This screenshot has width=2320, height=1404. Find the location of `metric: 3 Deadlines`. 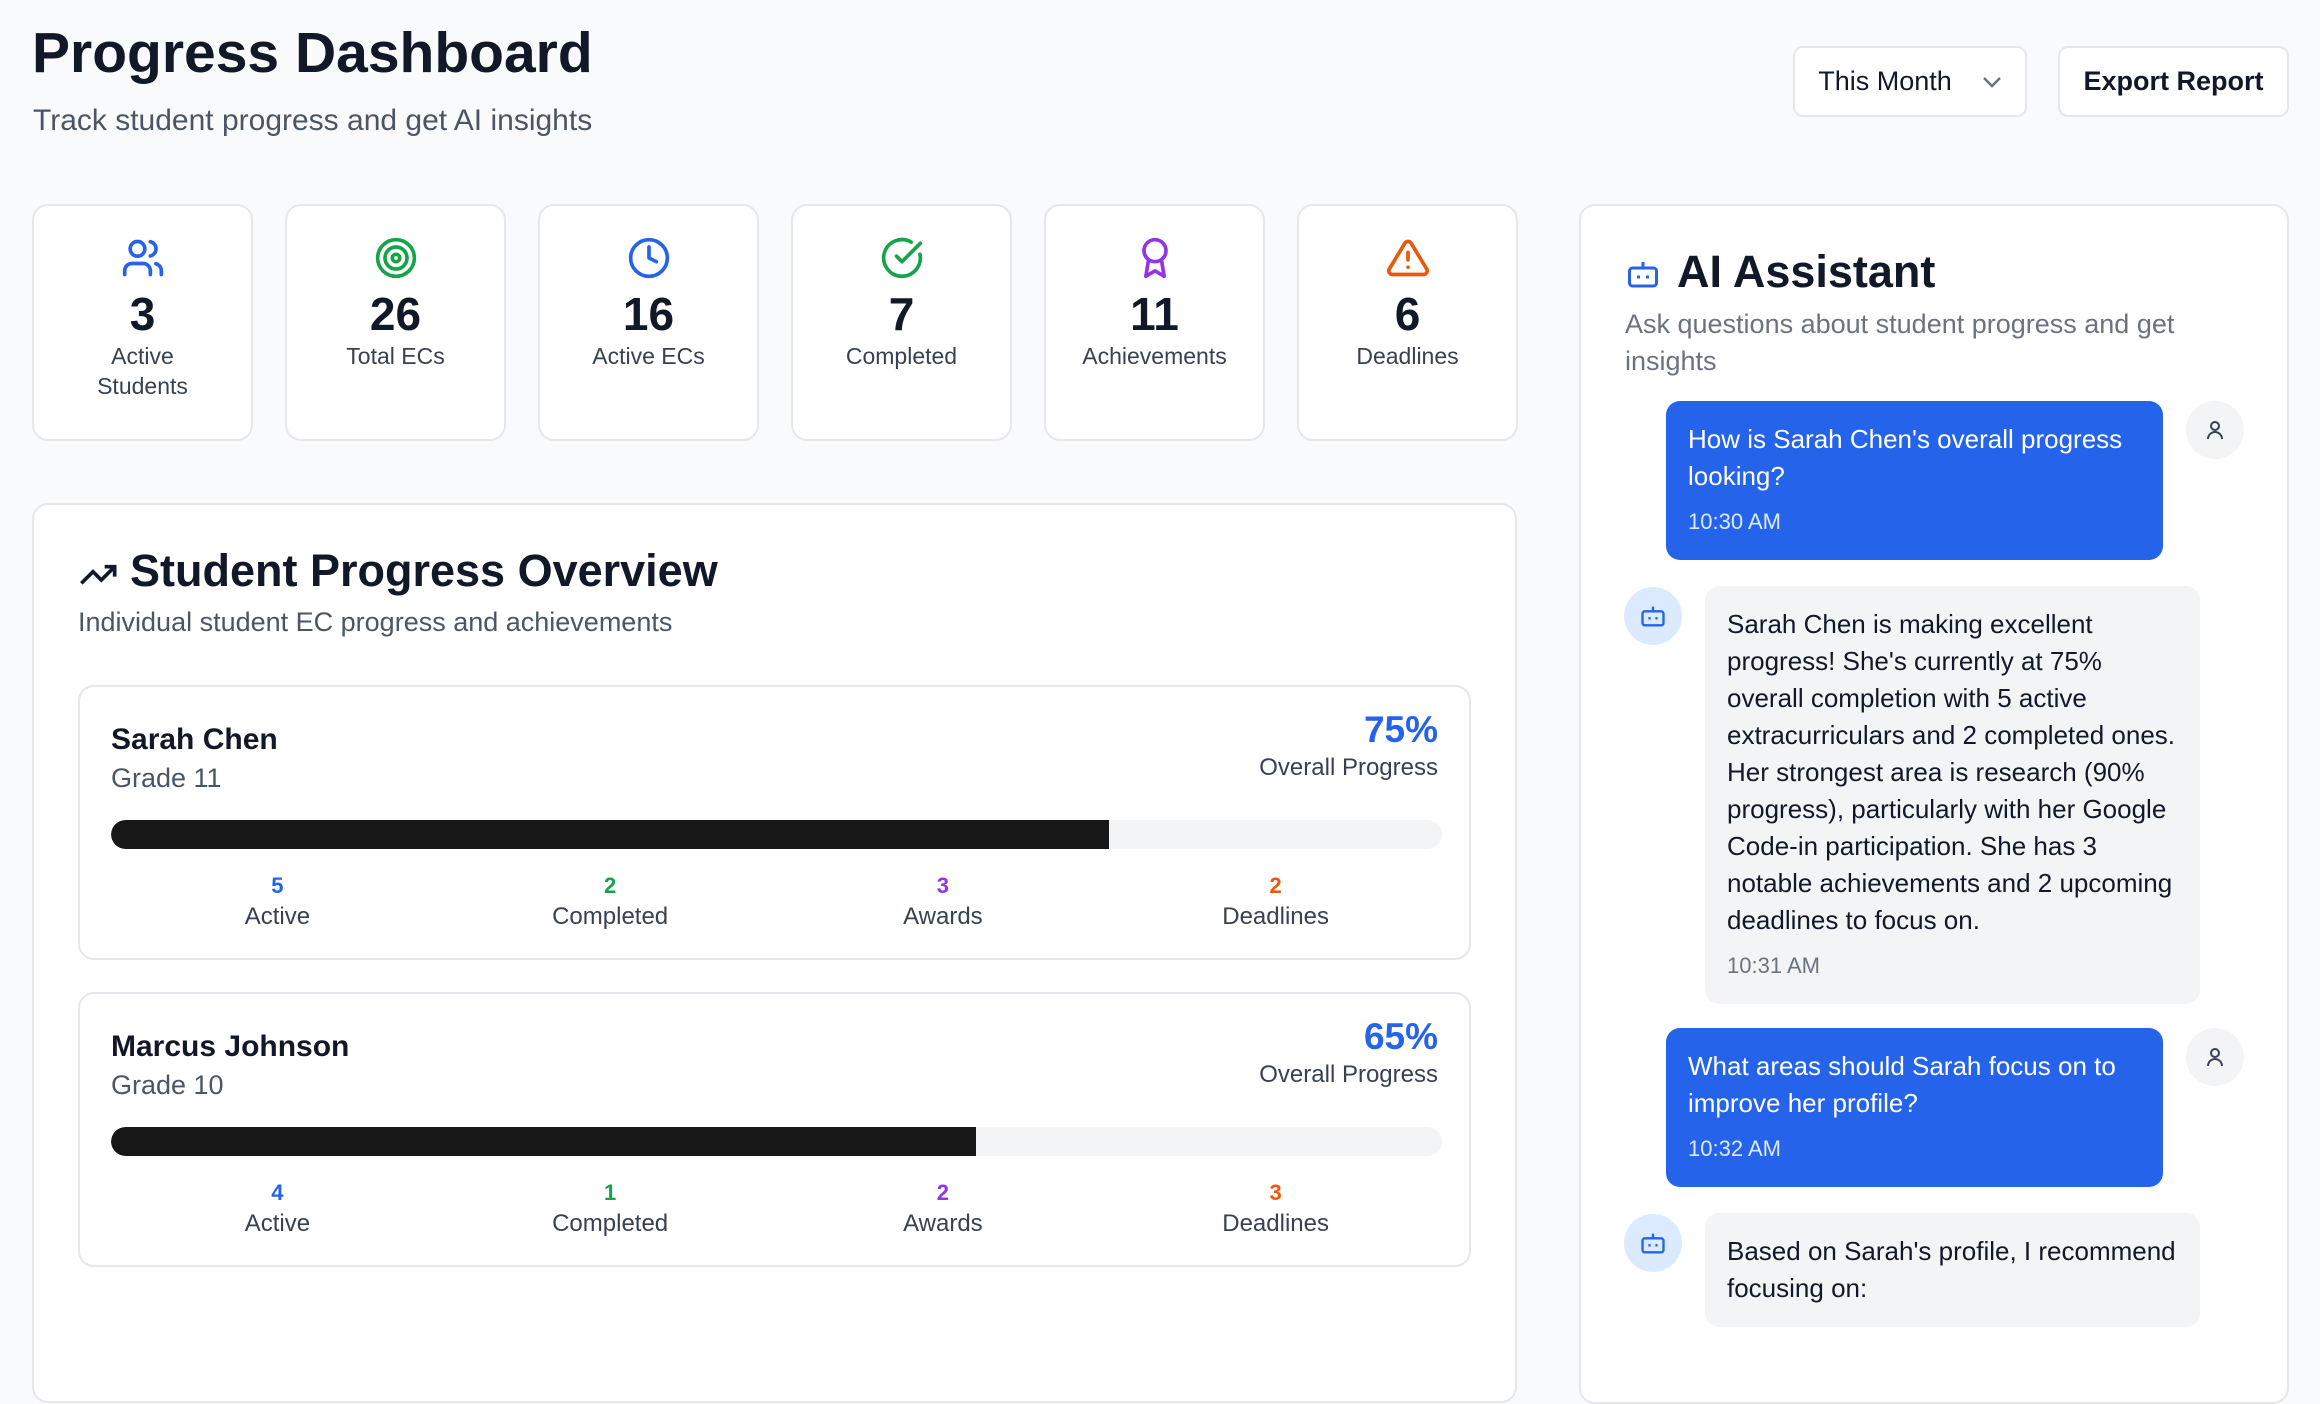

metric: 3 Deadlines is located at coordinates (1275, 1209).